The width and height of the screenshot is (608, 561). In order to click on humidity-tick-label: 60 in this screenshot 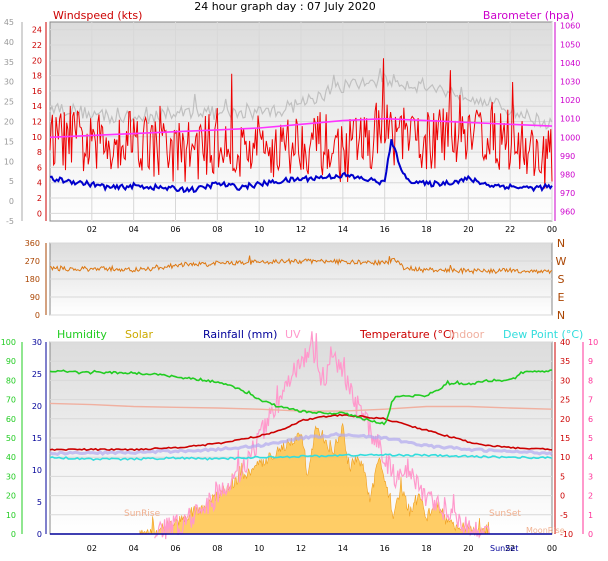, I will do `click(11, 419)`.